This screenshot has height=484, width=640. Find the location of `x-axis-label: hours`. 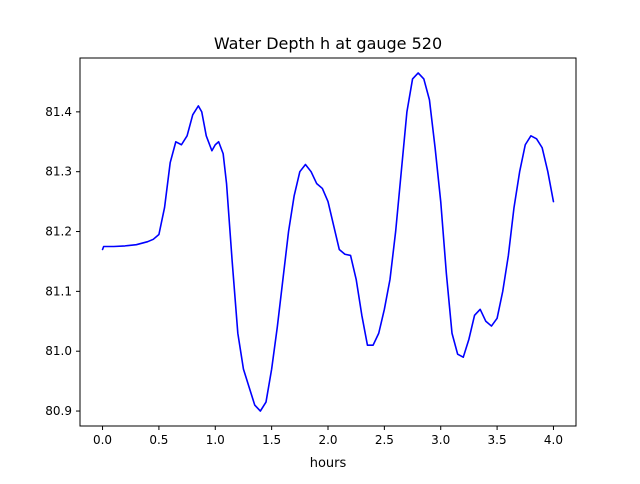

x-axis-label: hours is located at coordinates (328, 463).